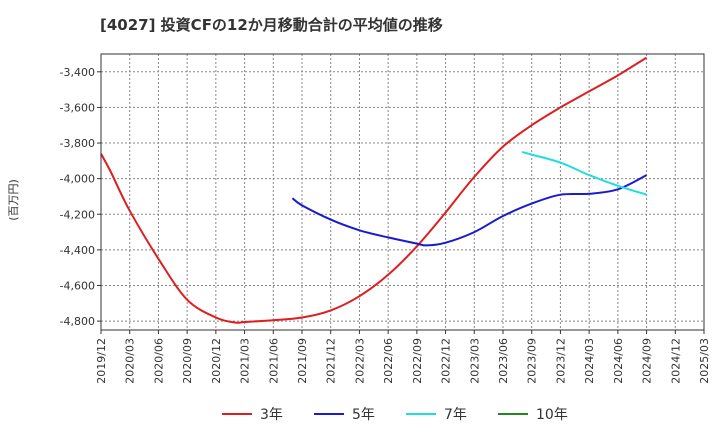  Describe the element at coordinates (388, 361) in the screenshot. I see `x-tick-label: 2022/06` at that location.